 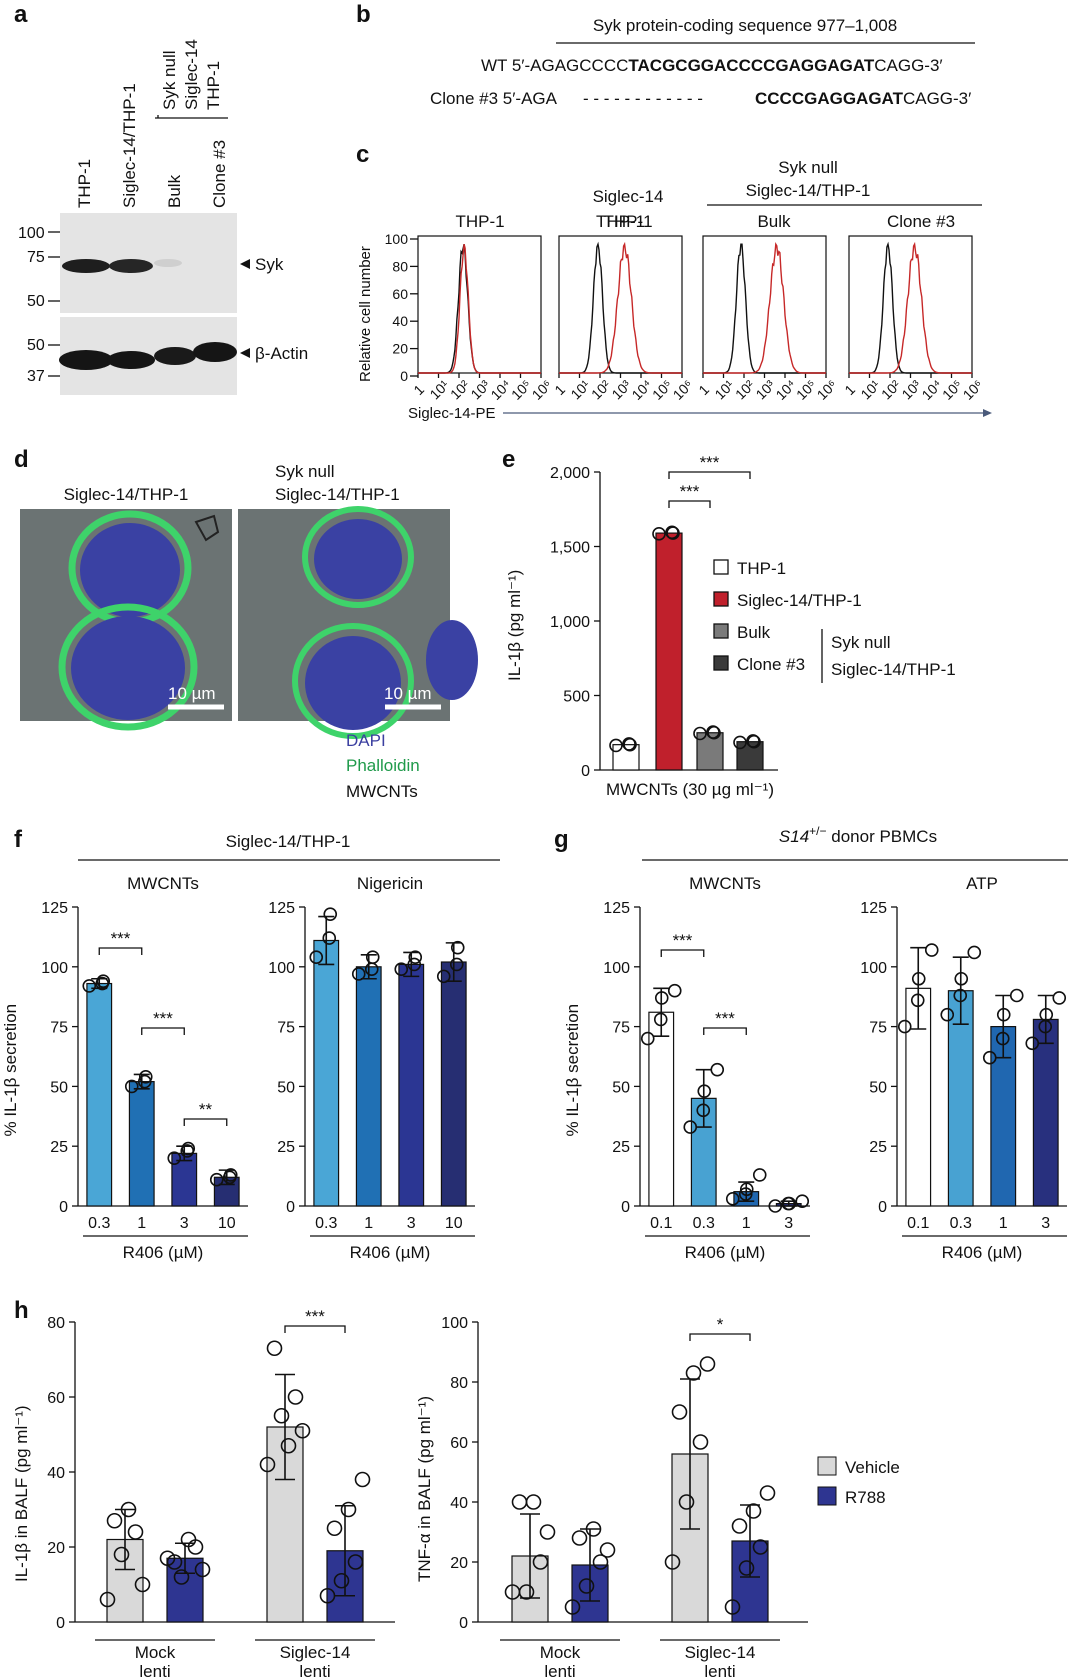 What do you see at coordinates (362, 154) in the screenshot?
I see `panel-c-label: c` at bounding box center [362, 154].